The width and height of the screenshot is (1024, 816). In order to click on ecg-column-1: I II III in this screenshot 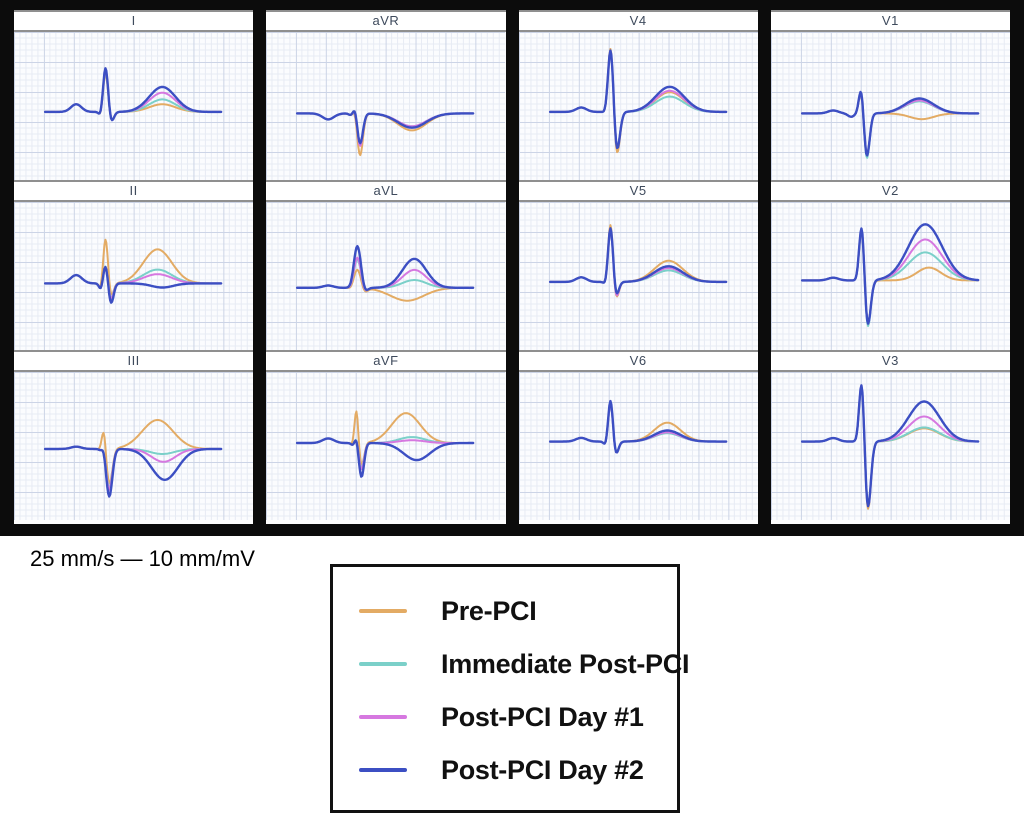, I will do `click(134, 267)`.